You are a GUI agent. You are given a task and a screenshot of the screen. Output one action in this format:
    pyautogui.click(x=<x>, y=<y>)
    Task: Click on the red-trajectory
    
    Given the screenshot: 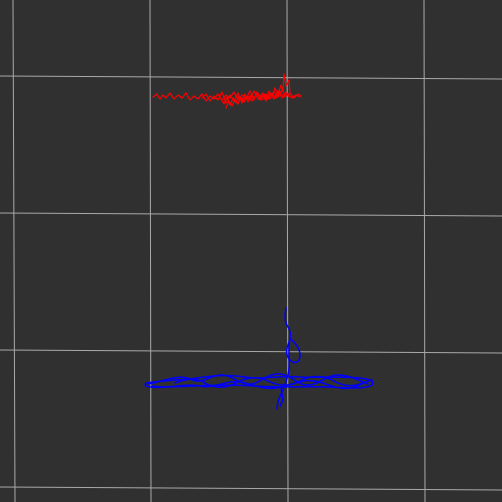 What is the action you would take?
    pyautogui.click(x=227, y=91)
    